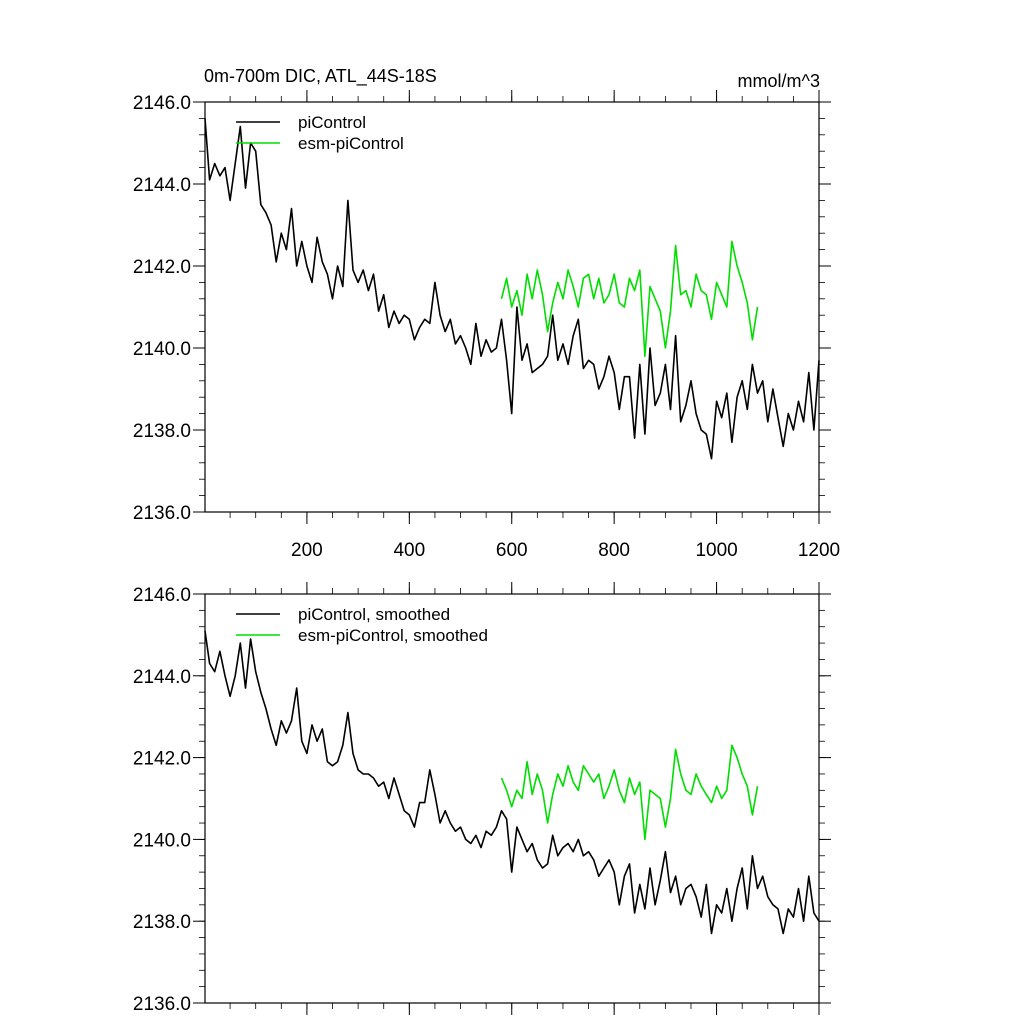 The height and width of the screenshot is (1029, 1024). I want to click on figure-title: 0m-700m DIC, ATL_44S-18S, so click(320, 76).